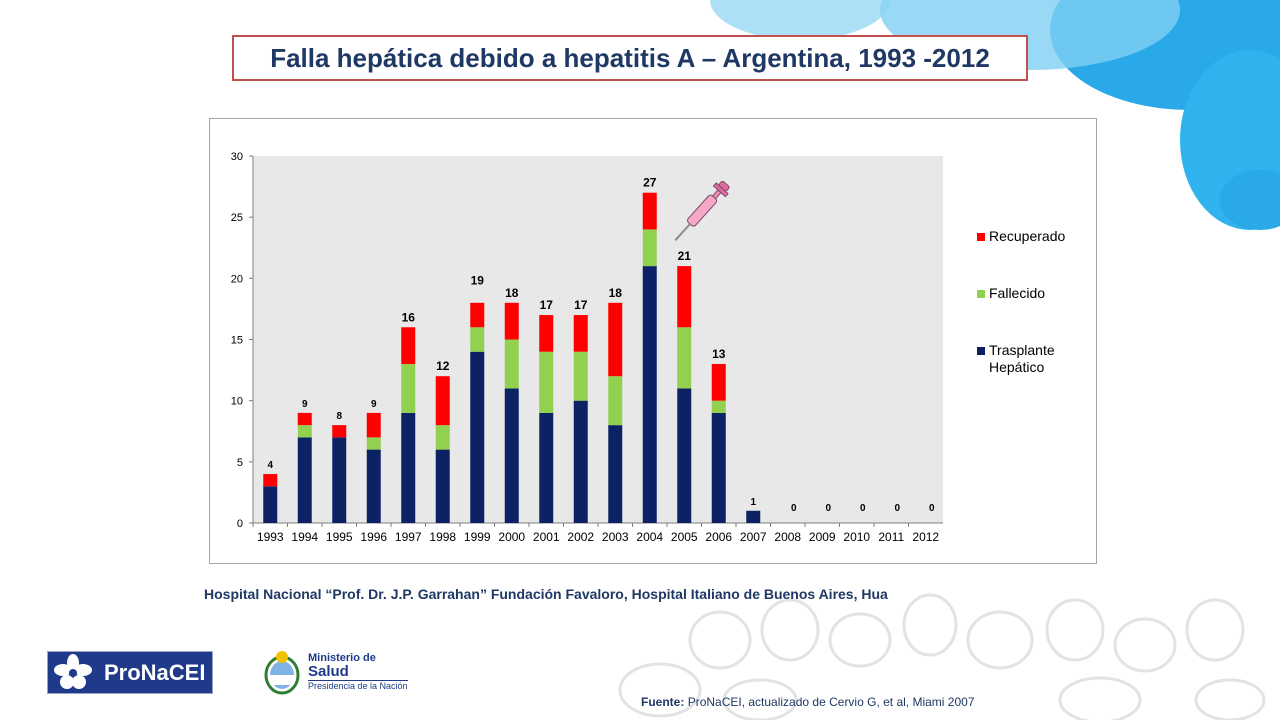  I want to click on x-tick-label: 2008, so click(787, 537).